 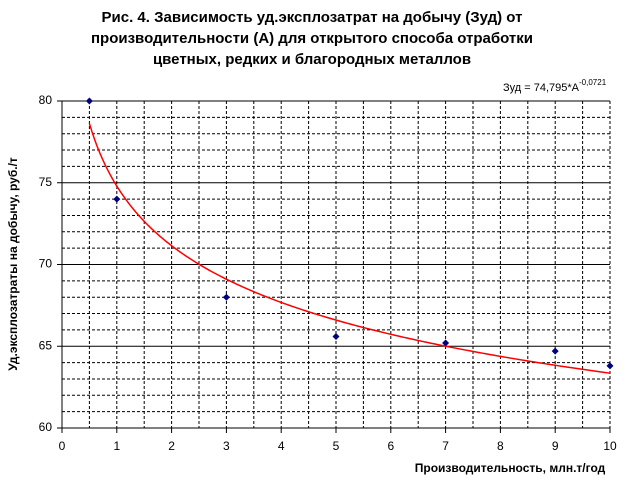 I want to click on x-tick-label: 3, so click(x=226, y=446).